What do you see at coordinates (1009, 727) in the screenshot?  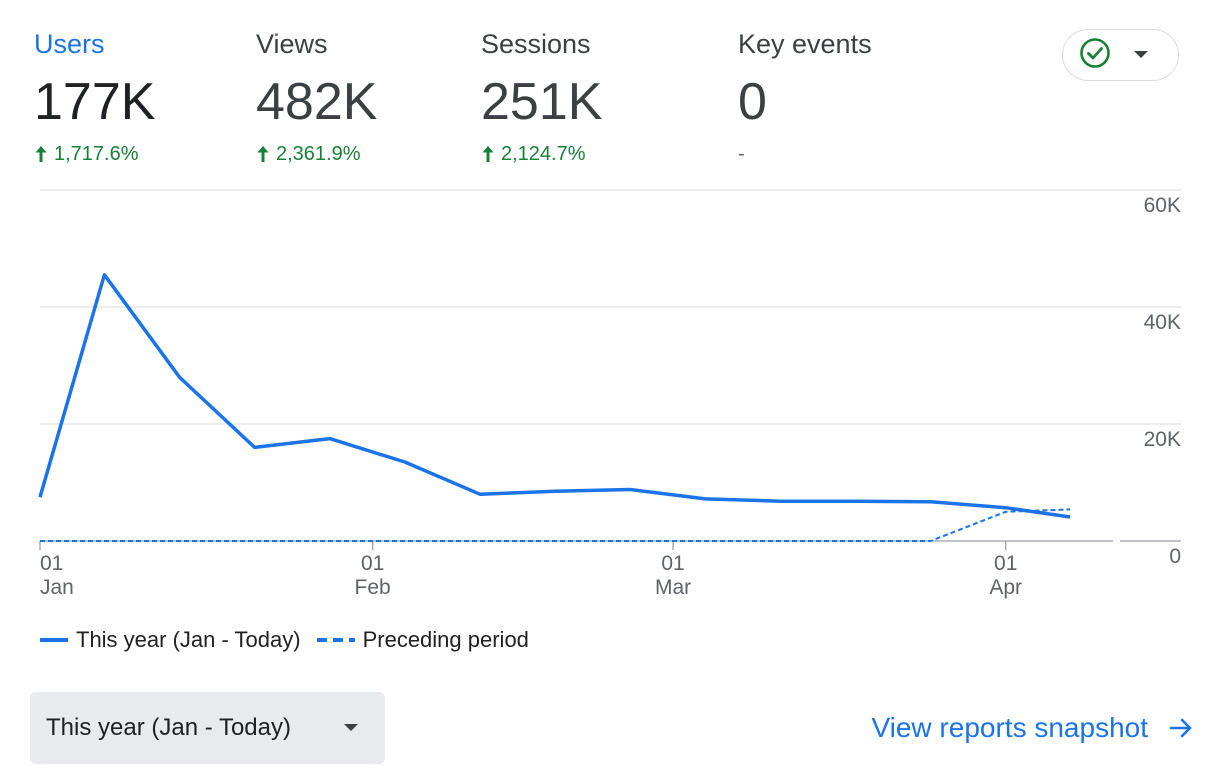 I see `snapshot-link-label: View reports snapshot` at bounding box center [1009, 727].